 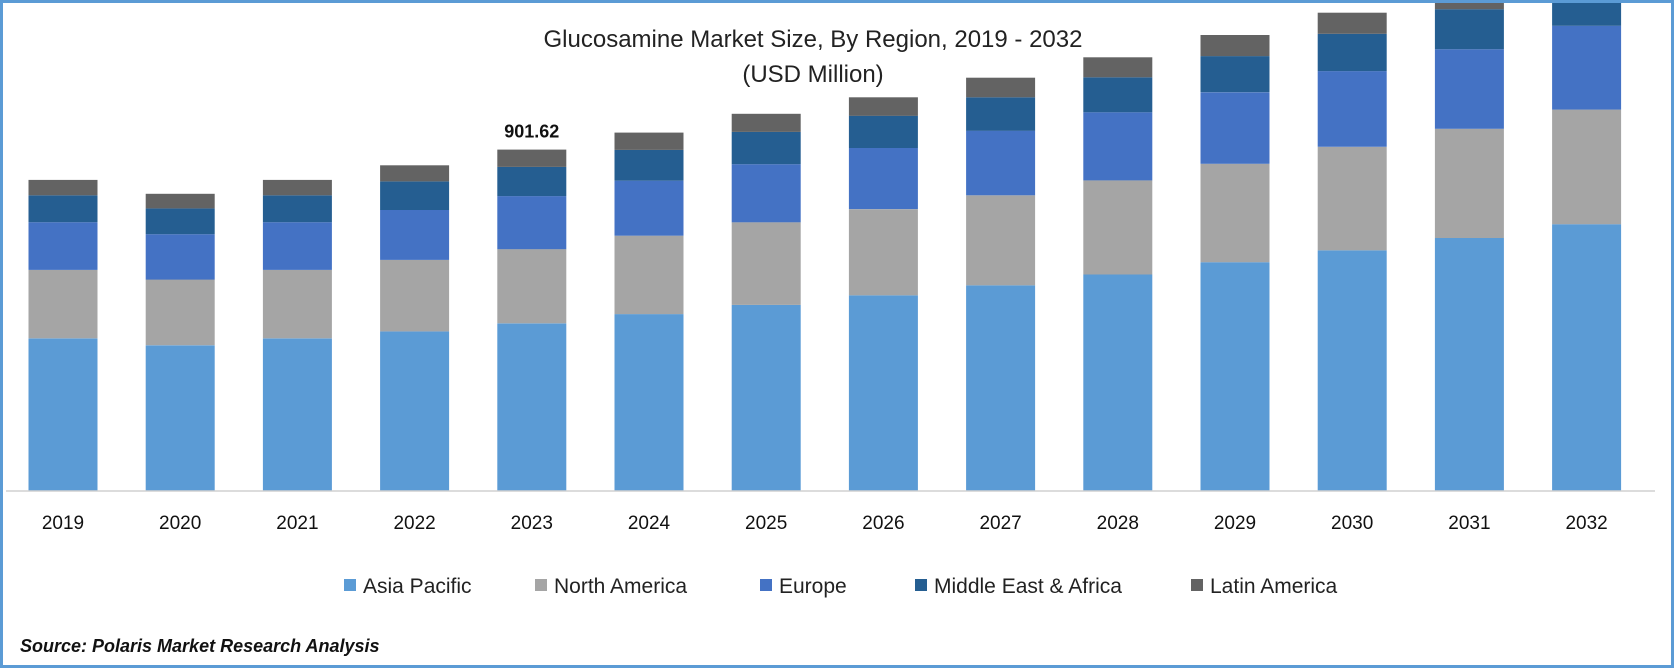 What do you see at coordinates (1352, 523) in the screenshot?
I see `x-tick-label: 2030` at bounding box center [1352, 523].